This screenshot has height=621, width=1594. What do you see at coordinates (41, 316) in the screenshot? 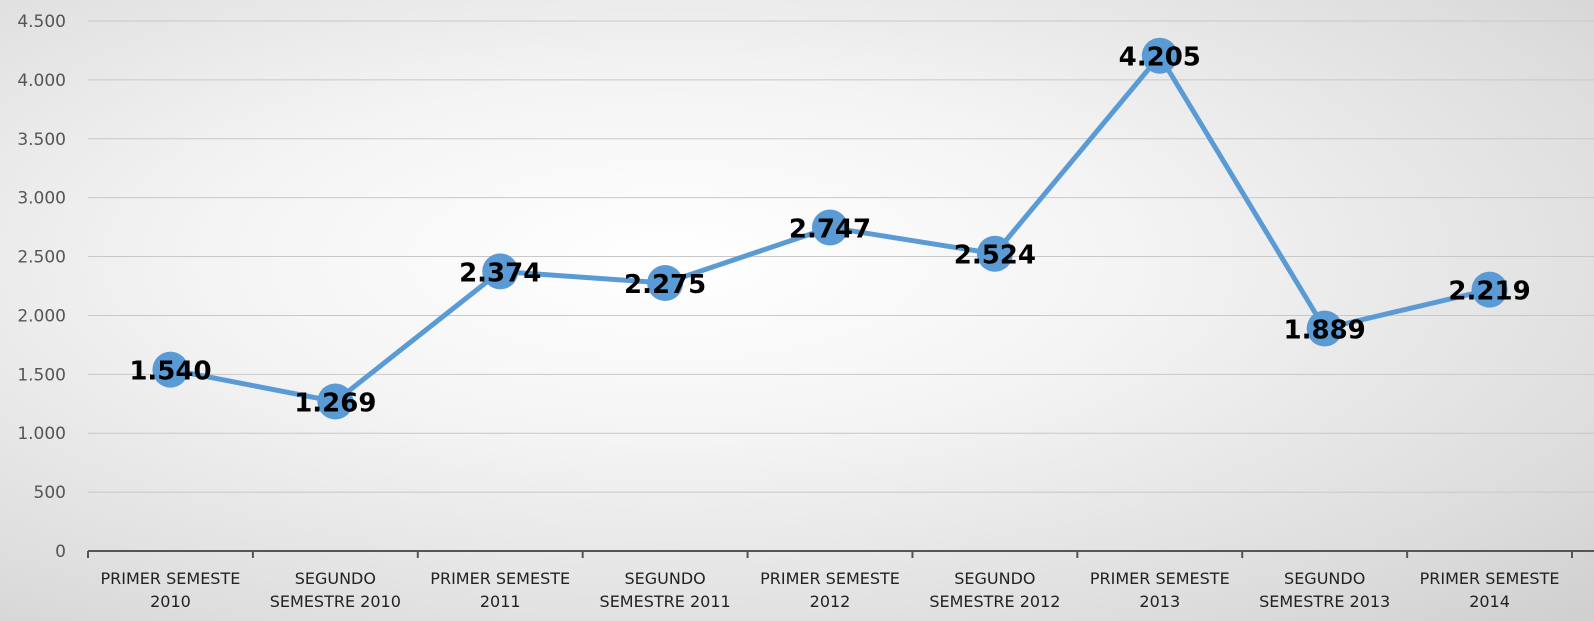
I see `y-tick-label: 2.000` at bounding box center [41, 316].